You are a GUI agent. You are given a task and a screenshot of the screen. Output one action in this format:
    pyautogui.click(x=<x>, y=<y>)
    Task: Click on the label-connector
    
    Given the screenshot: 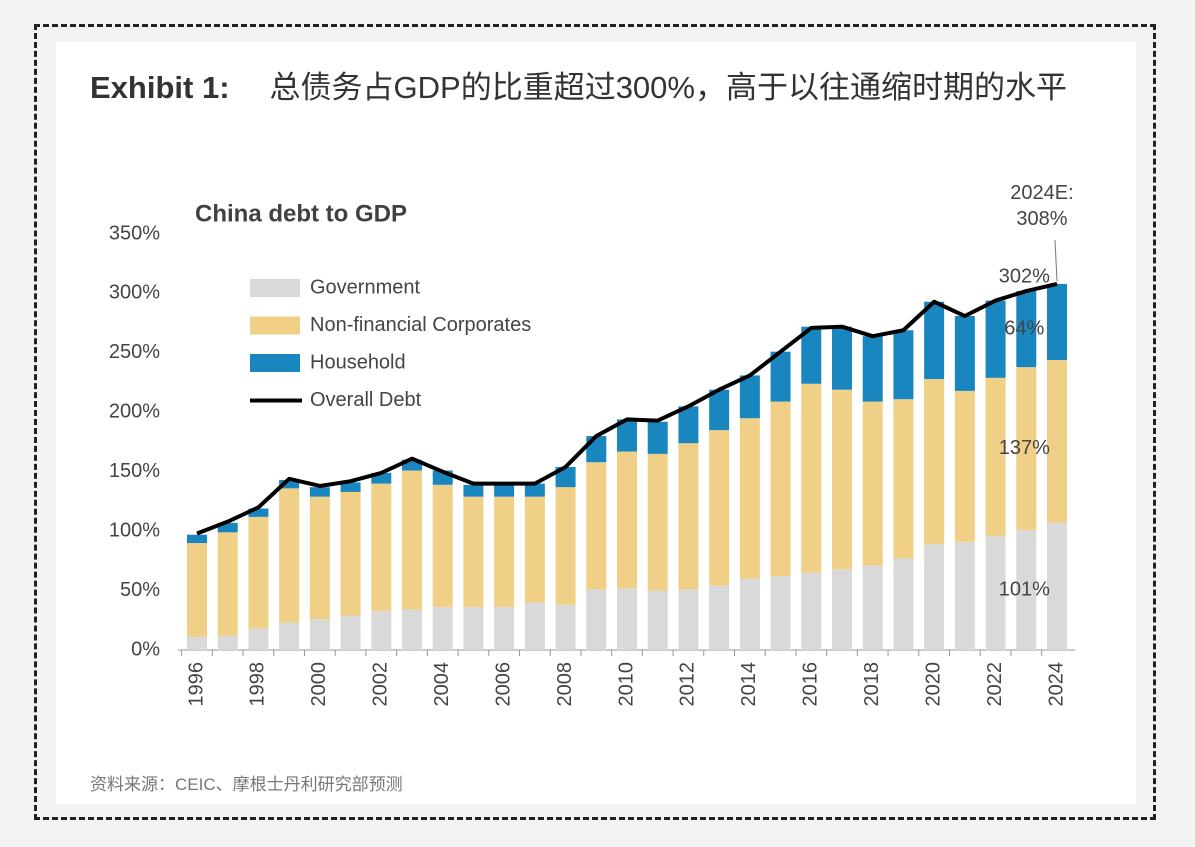 What is the action you would take?
    pyautogui.click(x=1056, y=260)
    